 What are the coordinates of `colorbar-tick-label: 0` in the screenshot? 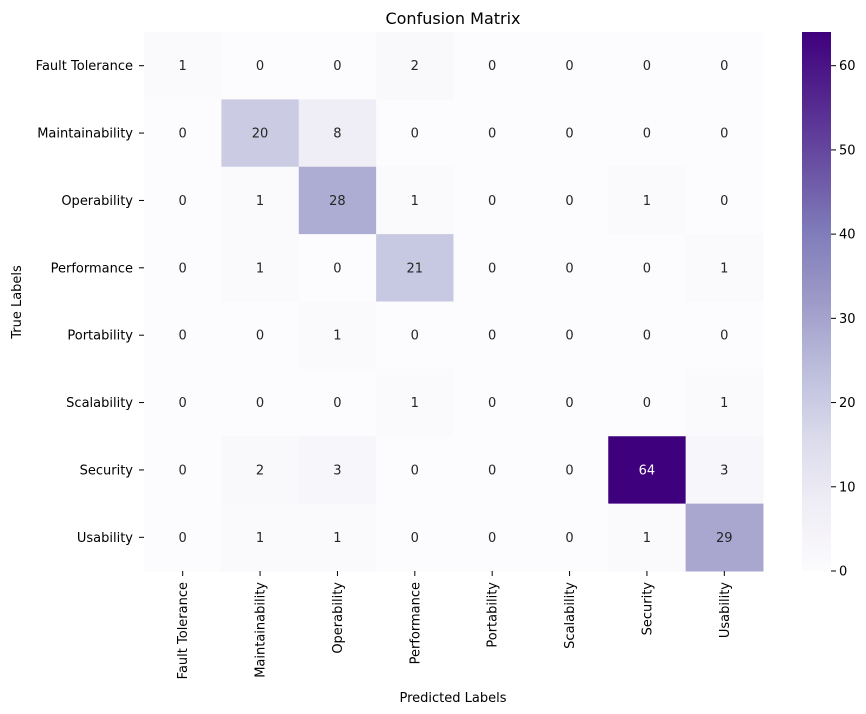 It's located at (843, 572).